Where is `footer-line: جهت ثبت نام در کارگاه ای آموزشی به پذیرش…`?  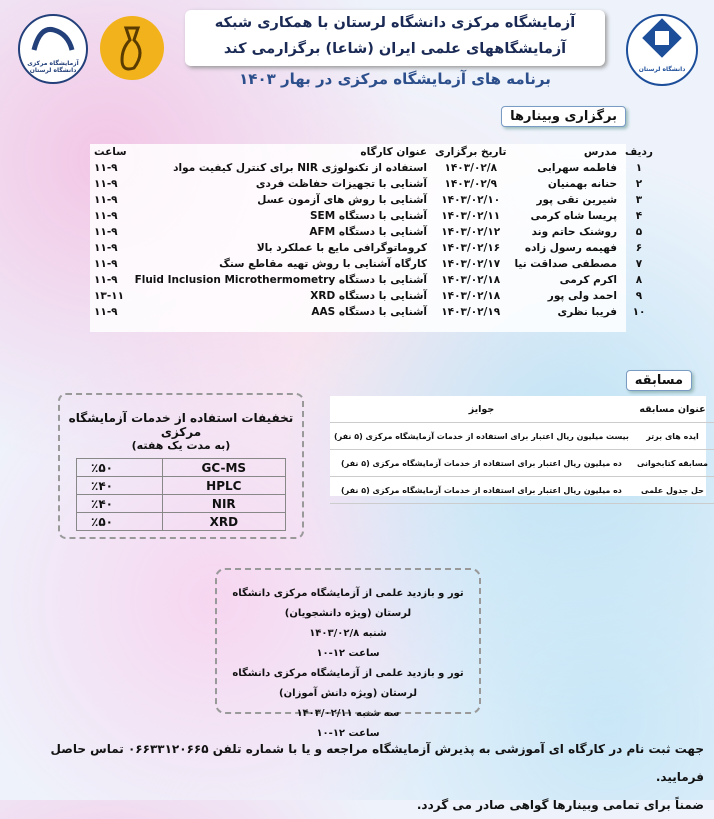 footer-line: جهت ثبت نام در کارگاه ای آموزشی به پذیرش… is located at coordinates (377, 763).